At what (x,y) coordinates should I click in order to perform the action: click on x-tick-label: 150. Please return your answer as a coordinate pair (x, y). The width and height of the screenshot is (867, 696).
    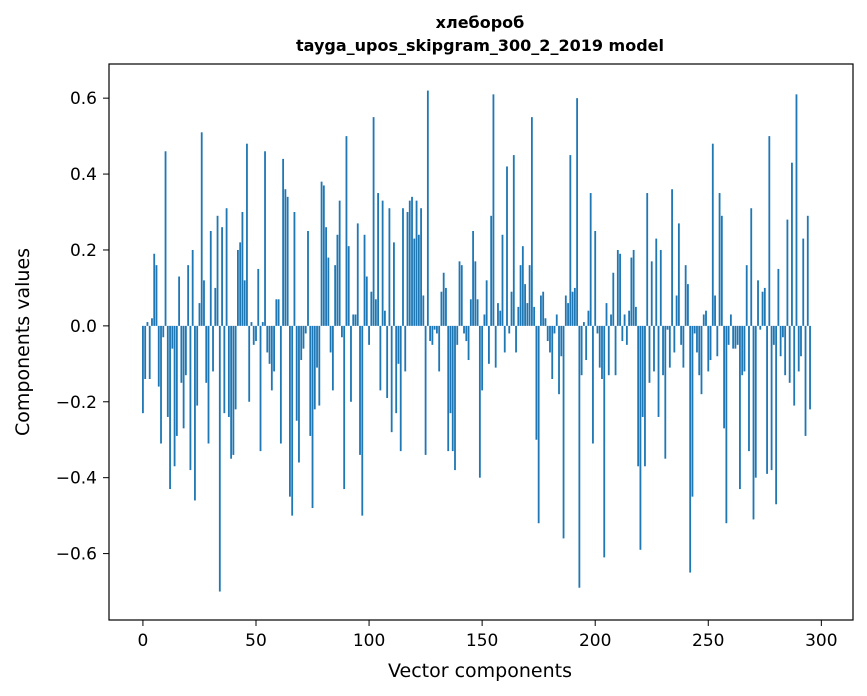
    Looking at the image, I should click on (482, 641).